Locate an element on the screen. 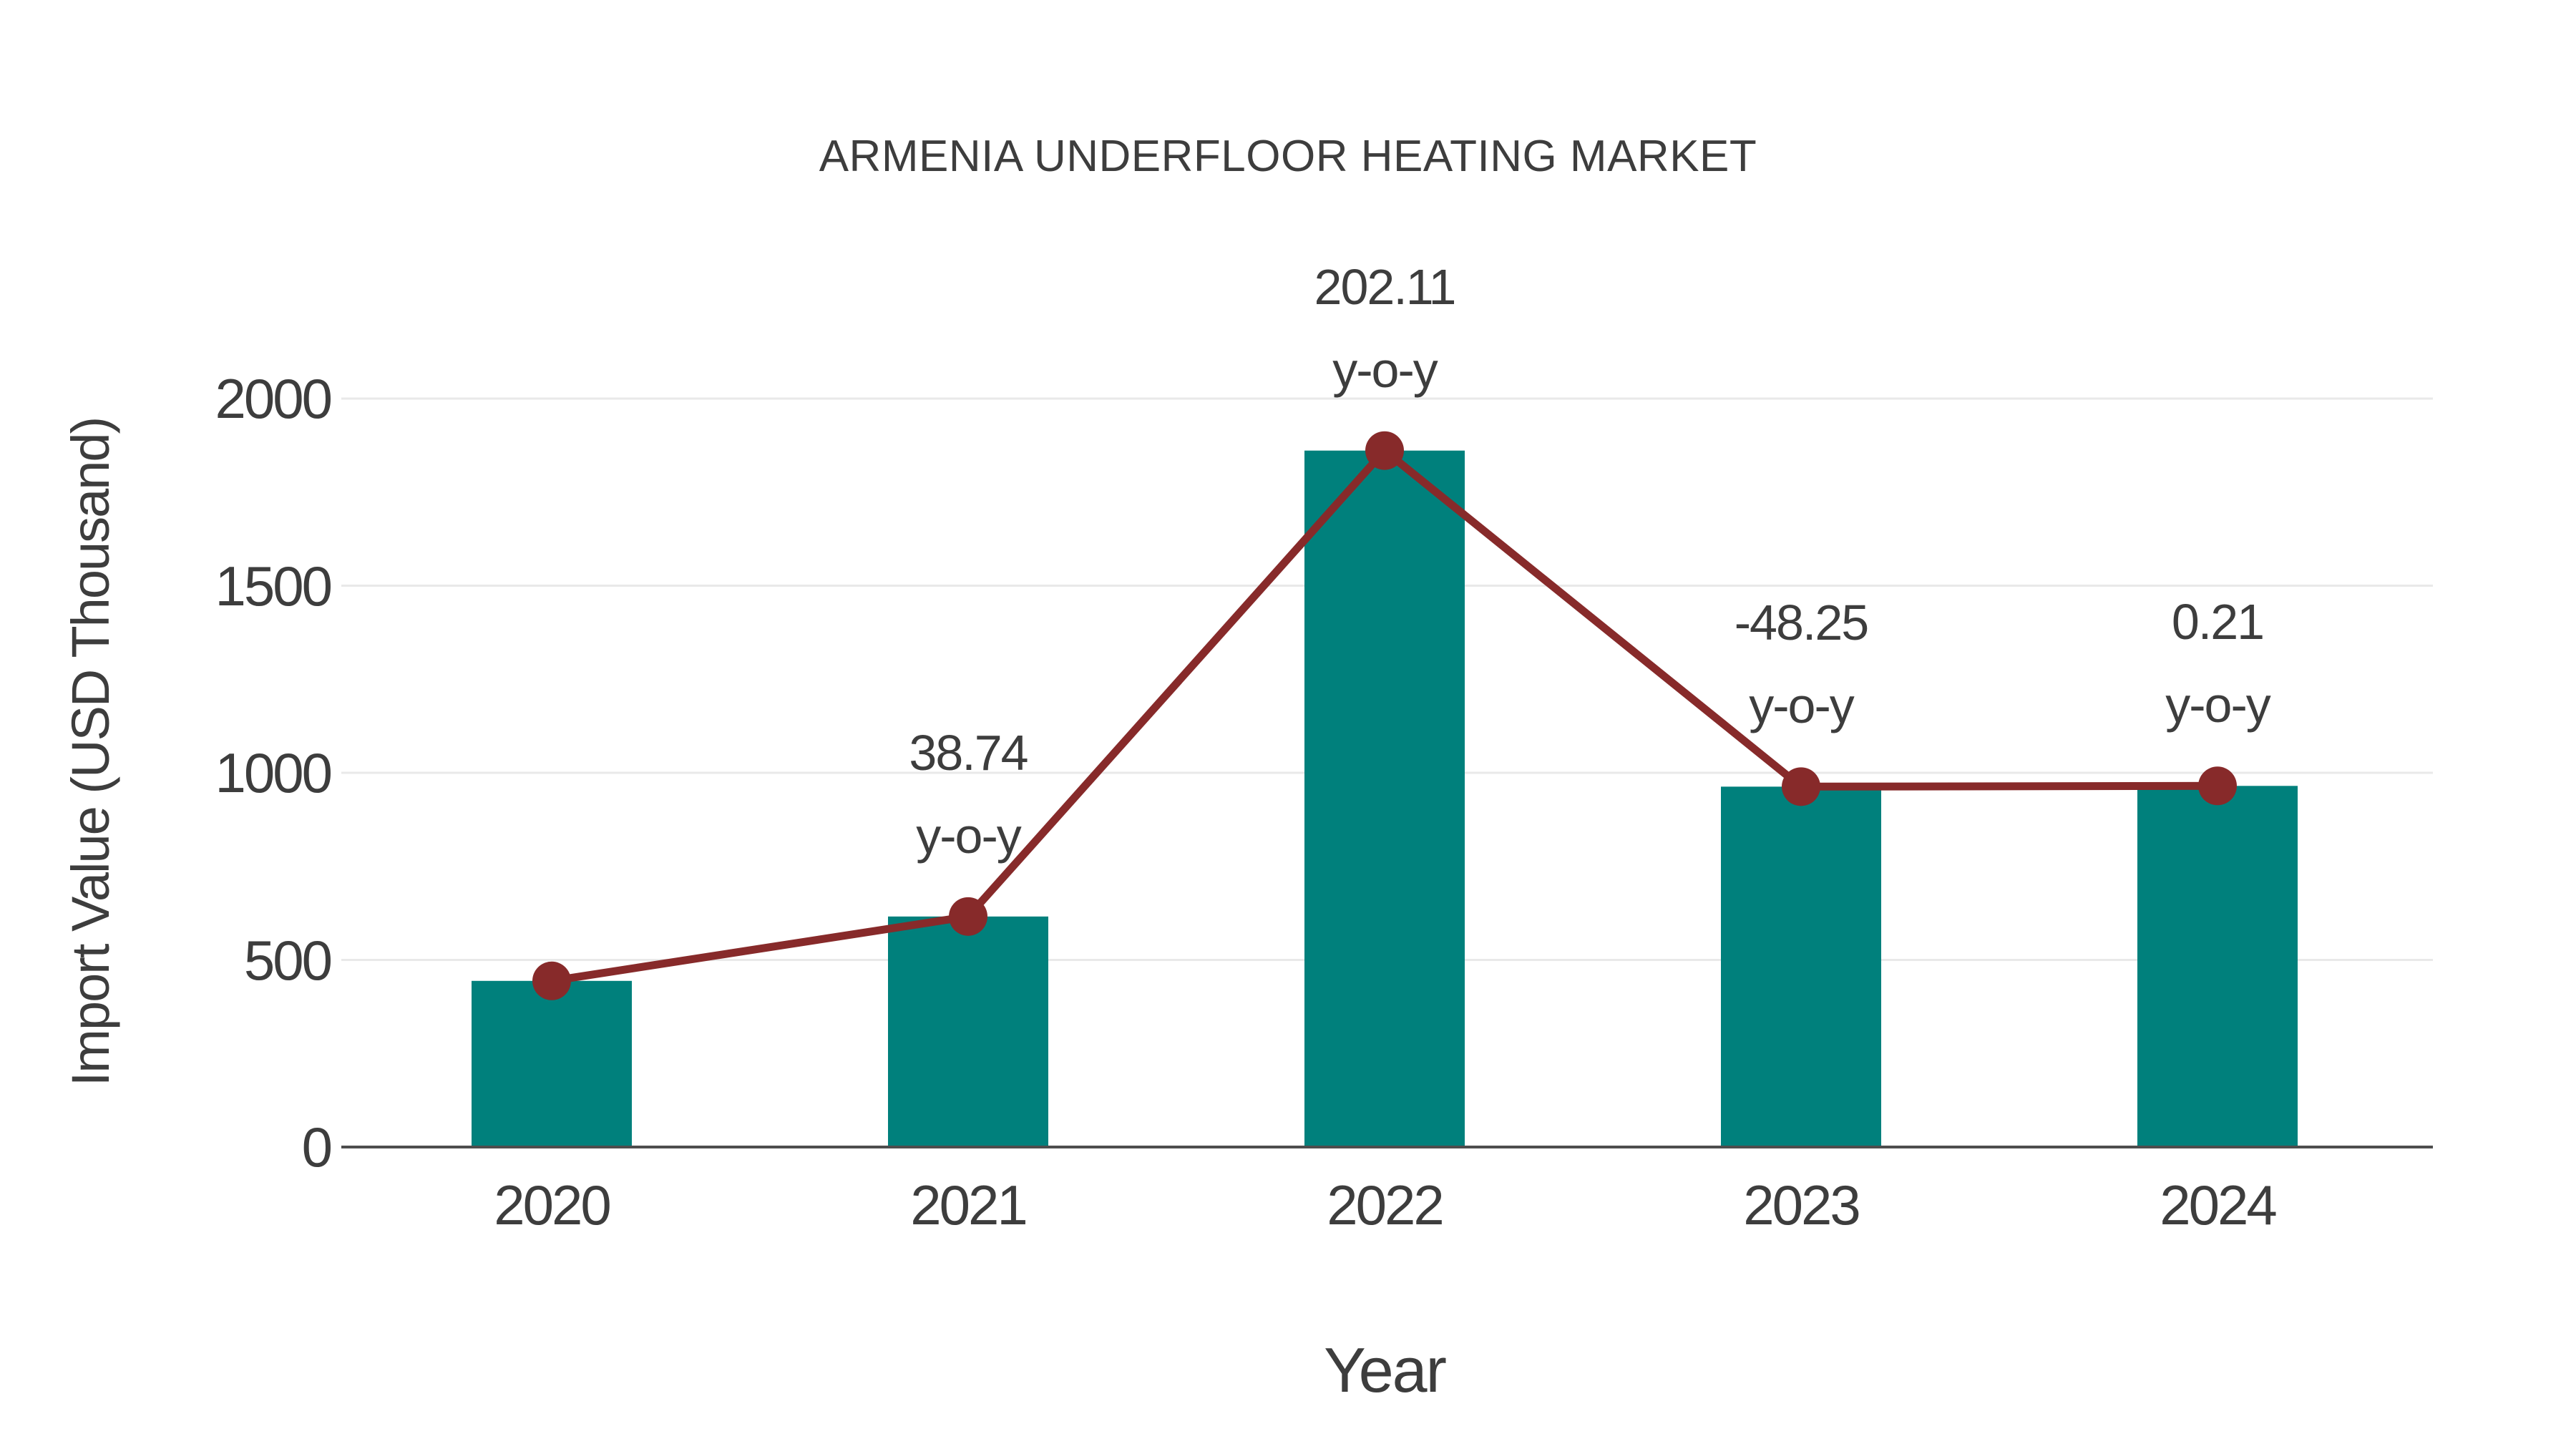 The width and height of the screenshot is (2576, 1449). annotation-value-2023: -48.25 is located at coordinates (1801, 623).